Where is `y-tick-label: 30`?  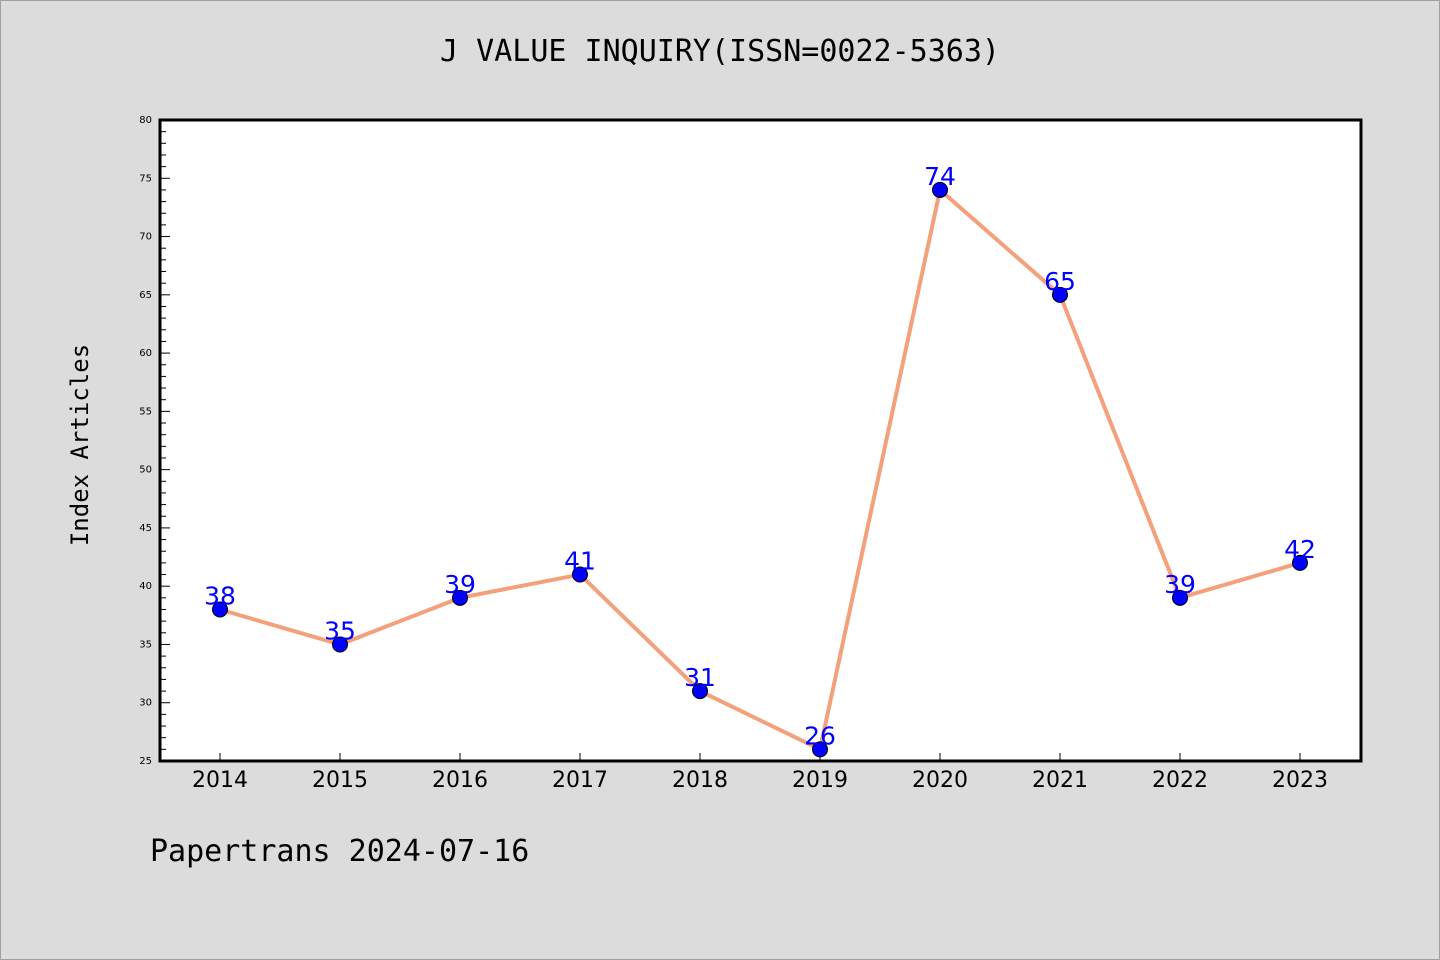 y-tick-label: 30 is located at coordinates (145, 703).